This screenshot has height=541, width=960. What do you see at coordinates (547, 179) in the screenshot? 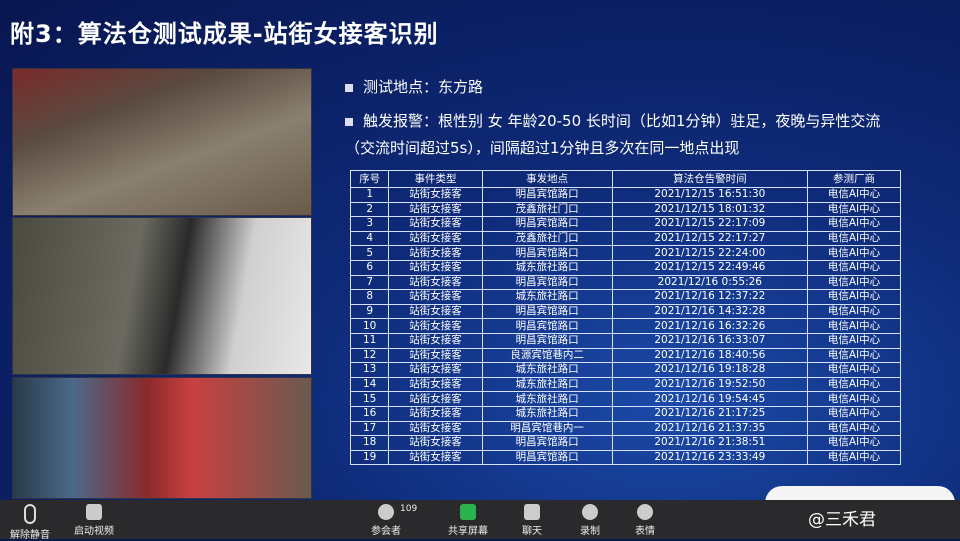
I see `header-cell: 事发地点` at bounding box center [547, 179].